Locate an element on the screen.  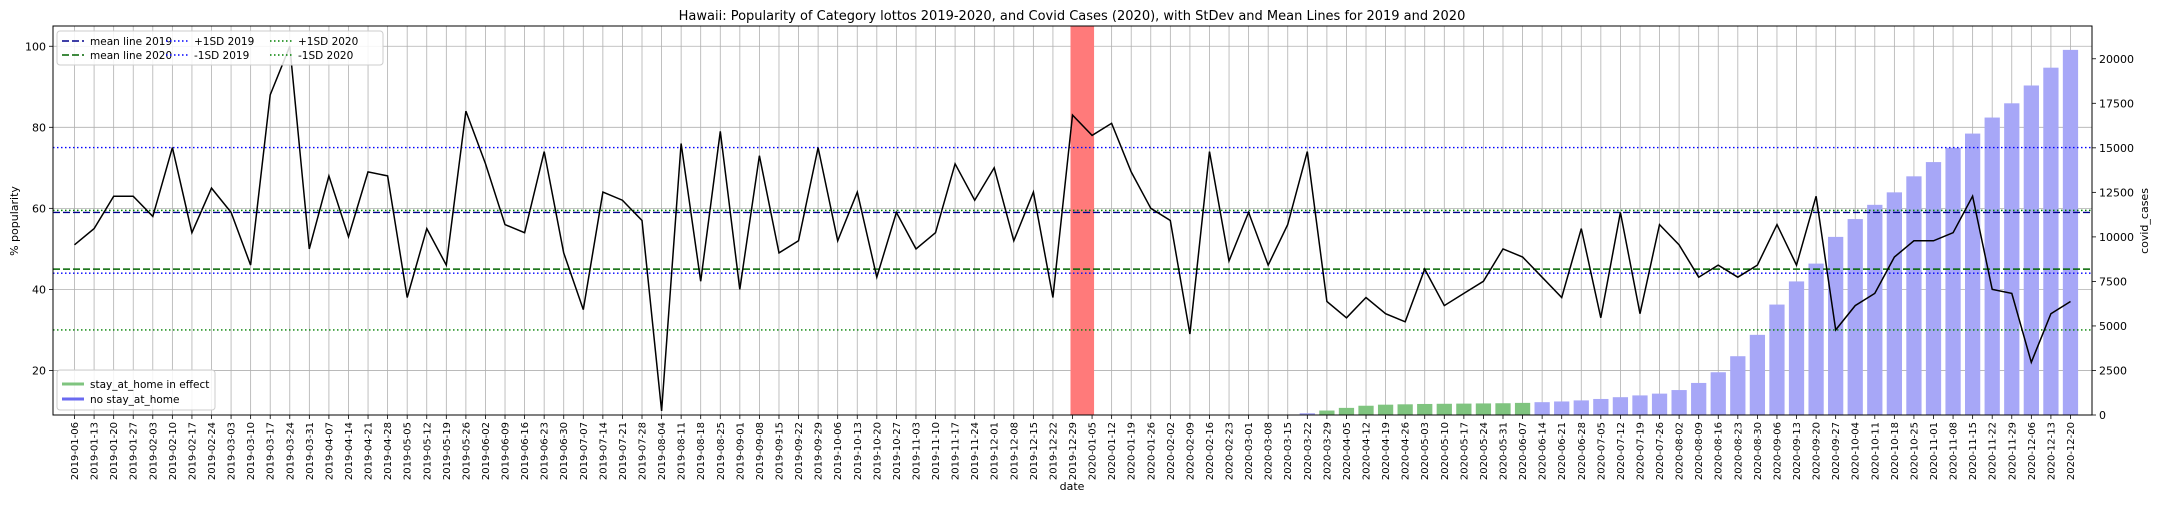
y-right-tick-label: 2500 is located at coordinates (2113, 370).